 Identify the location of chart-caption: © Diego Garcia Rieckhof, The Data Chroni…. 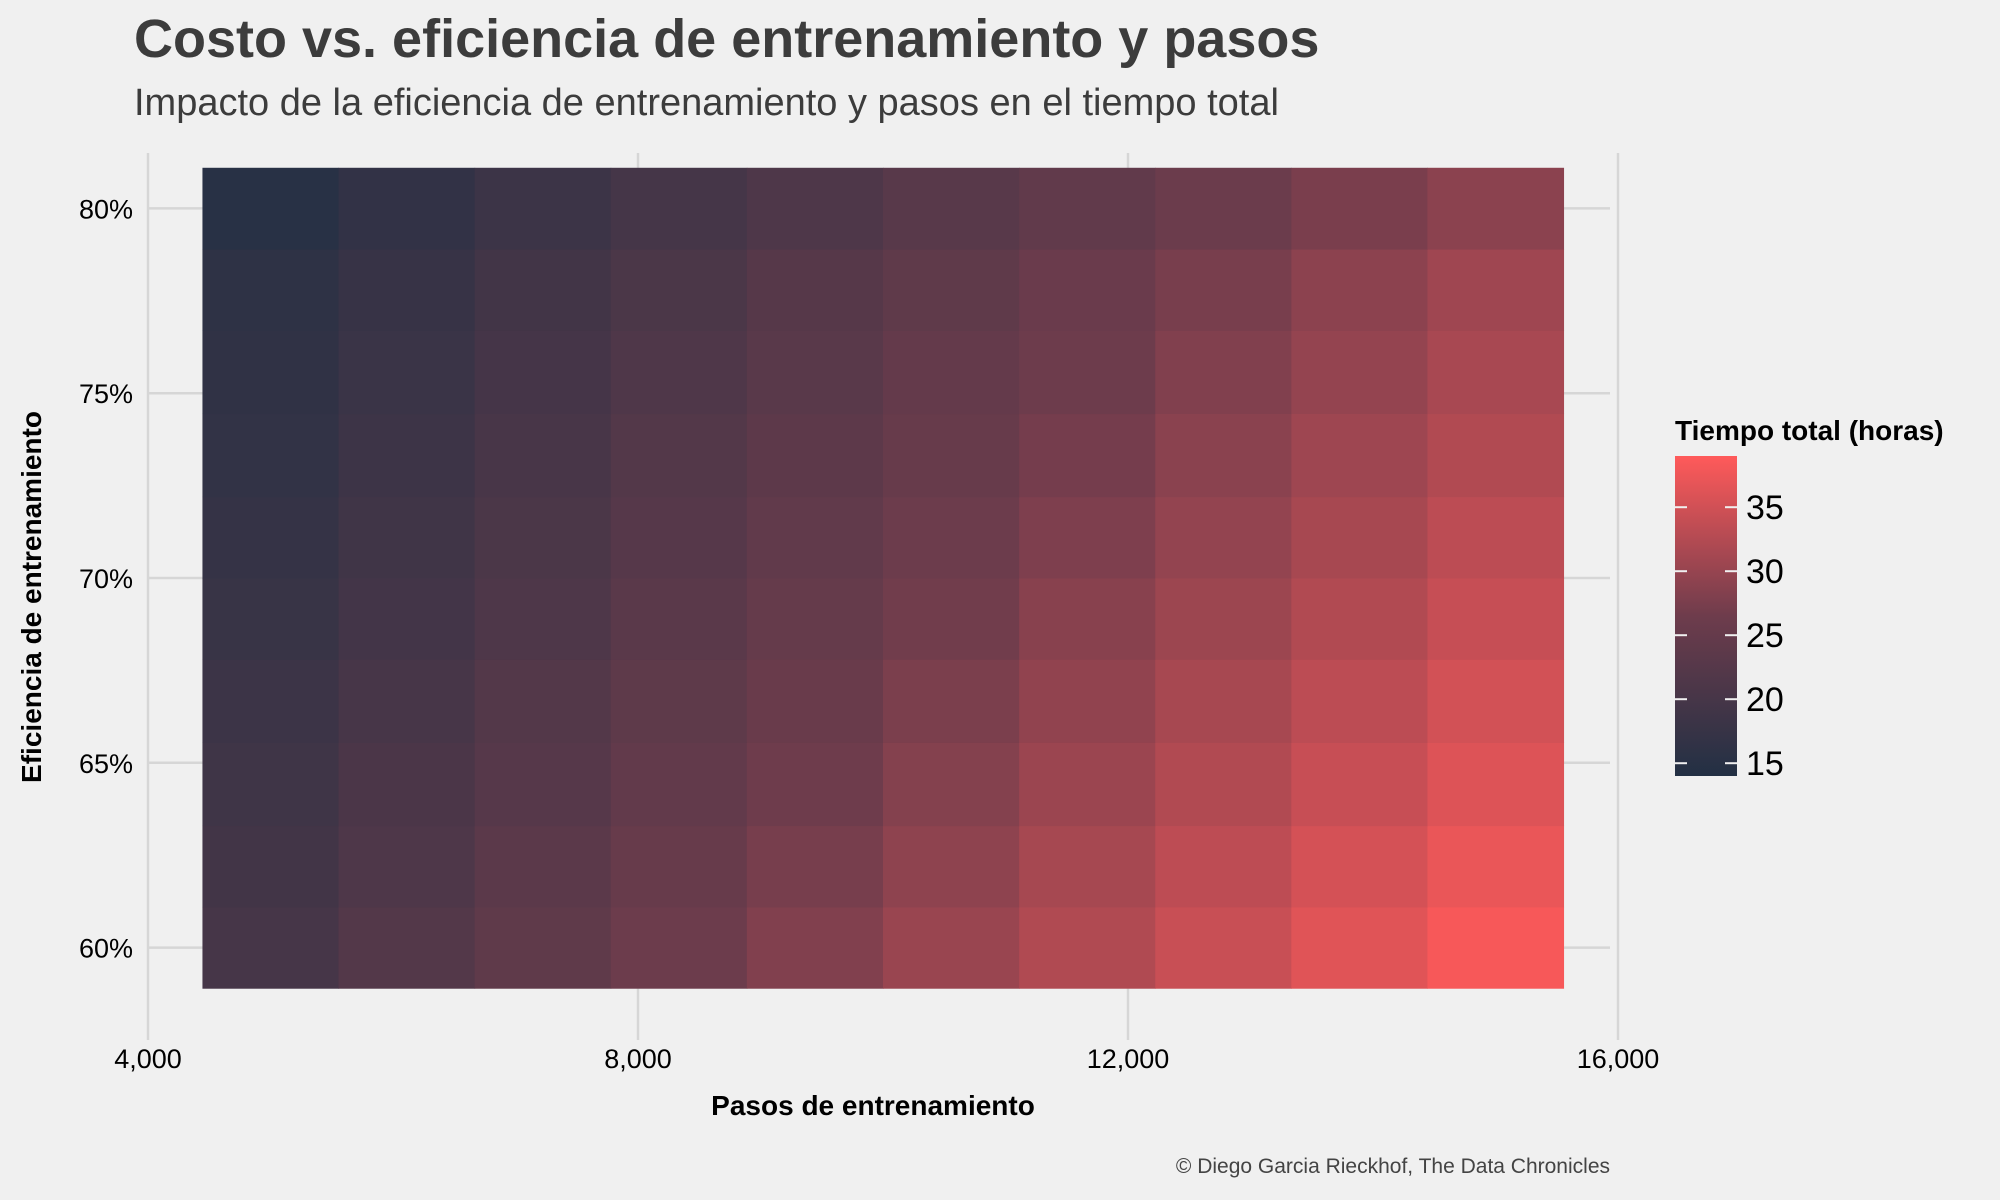
(1392, 1166).